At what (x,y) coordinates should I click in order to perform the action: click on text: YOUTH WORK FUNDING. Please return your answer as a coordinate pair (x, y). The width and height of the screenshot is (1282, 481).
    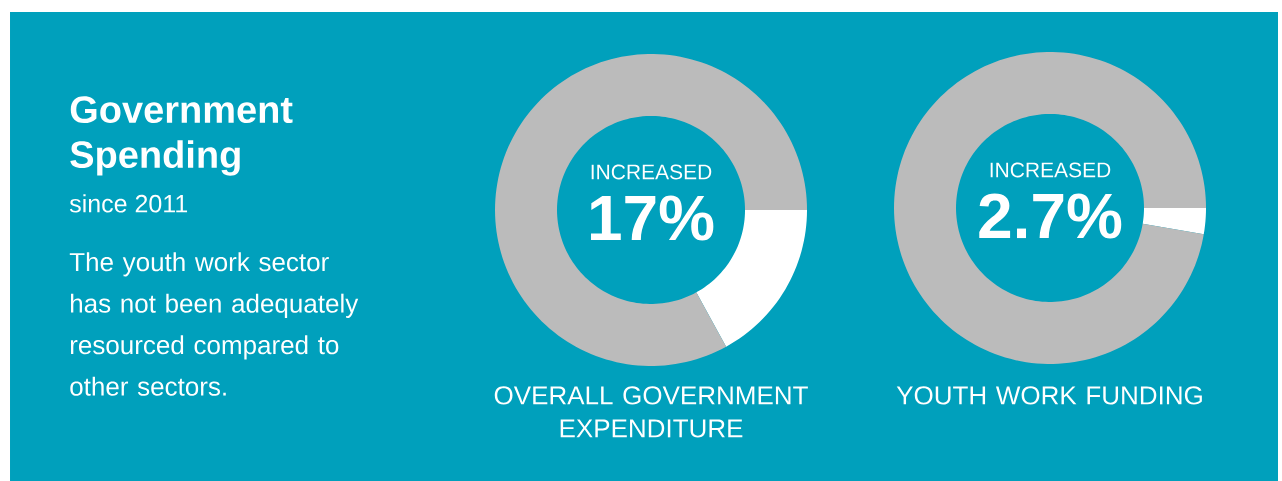
    Looking at the image, I should click on (1049, 395).